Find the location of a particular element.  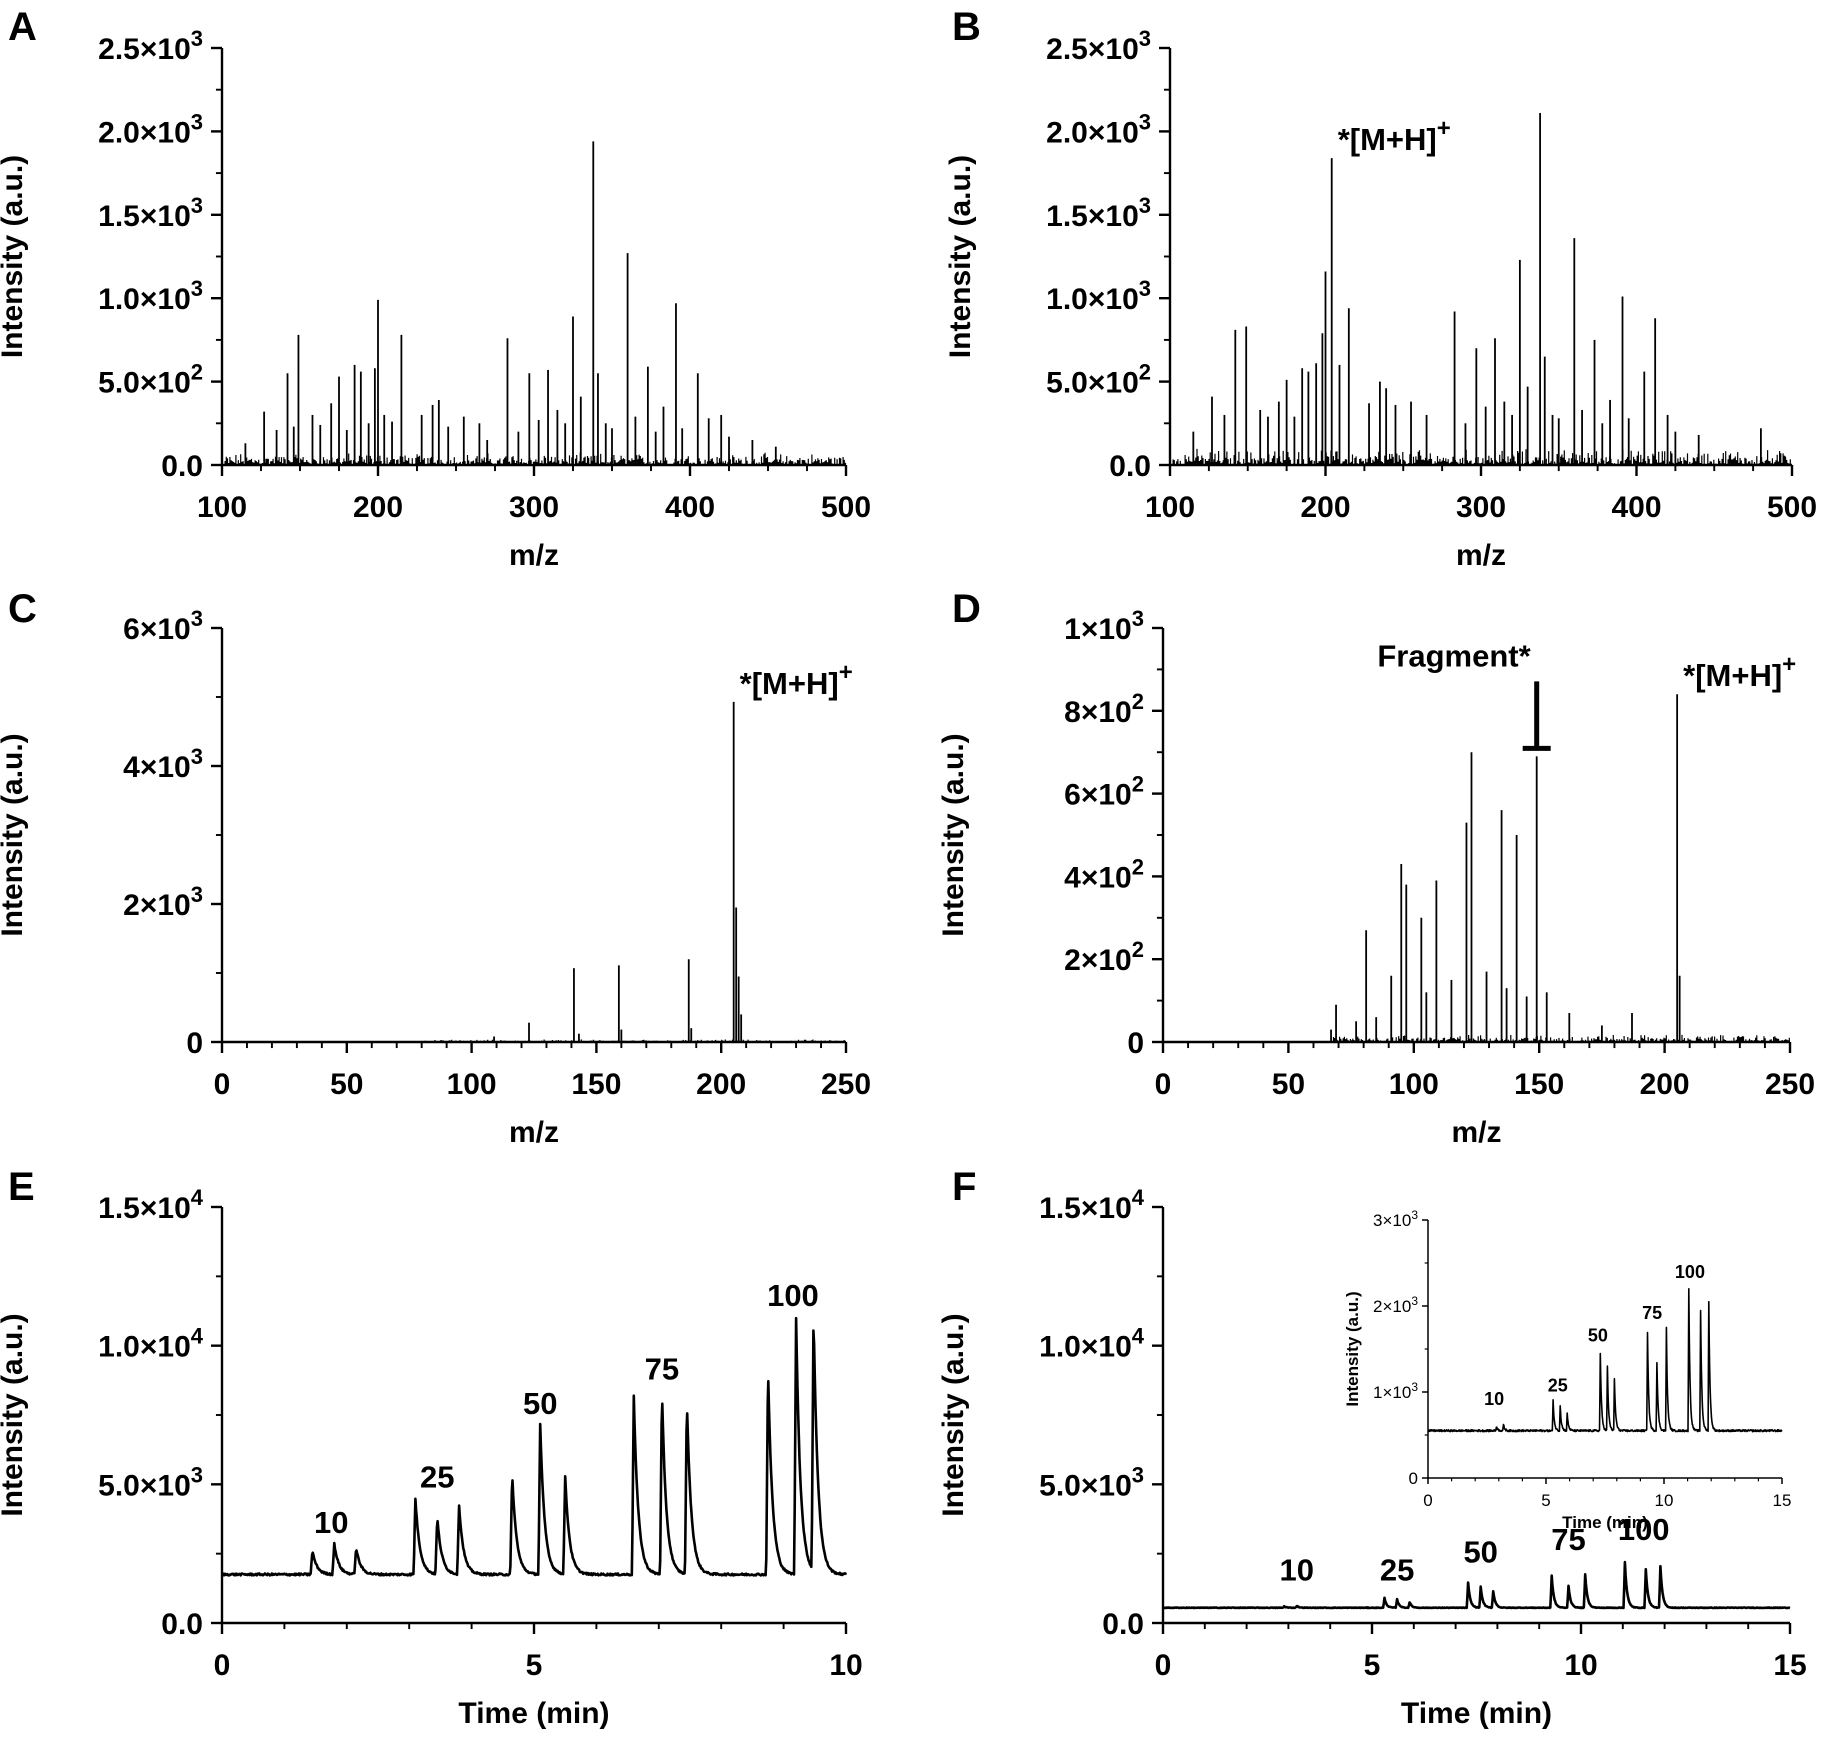

panel-B-ytick-label: 1.5×10³ is located at coordinates (1098, 213).